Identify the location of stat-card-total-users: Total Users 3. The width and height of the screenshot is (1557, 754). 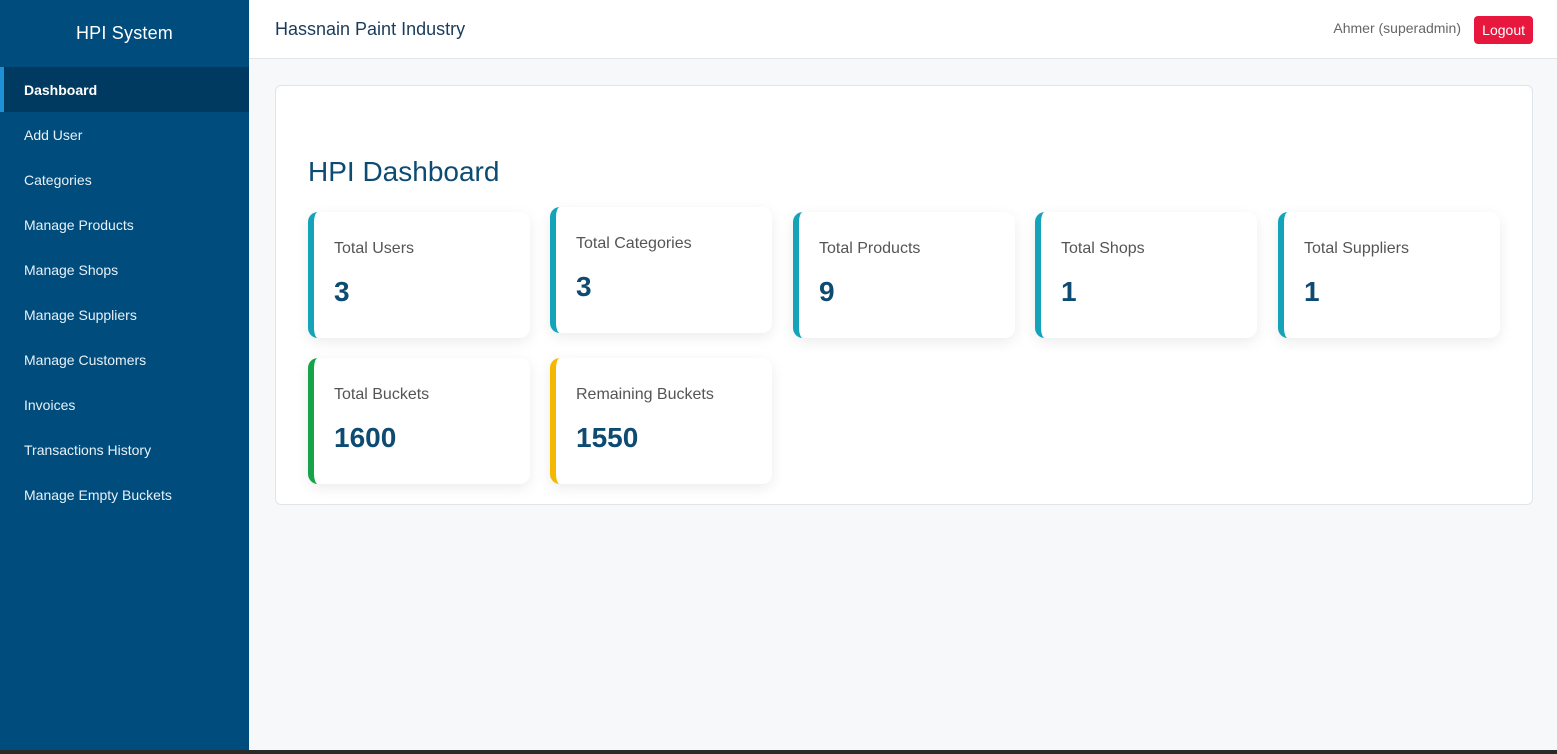
(419, 275).